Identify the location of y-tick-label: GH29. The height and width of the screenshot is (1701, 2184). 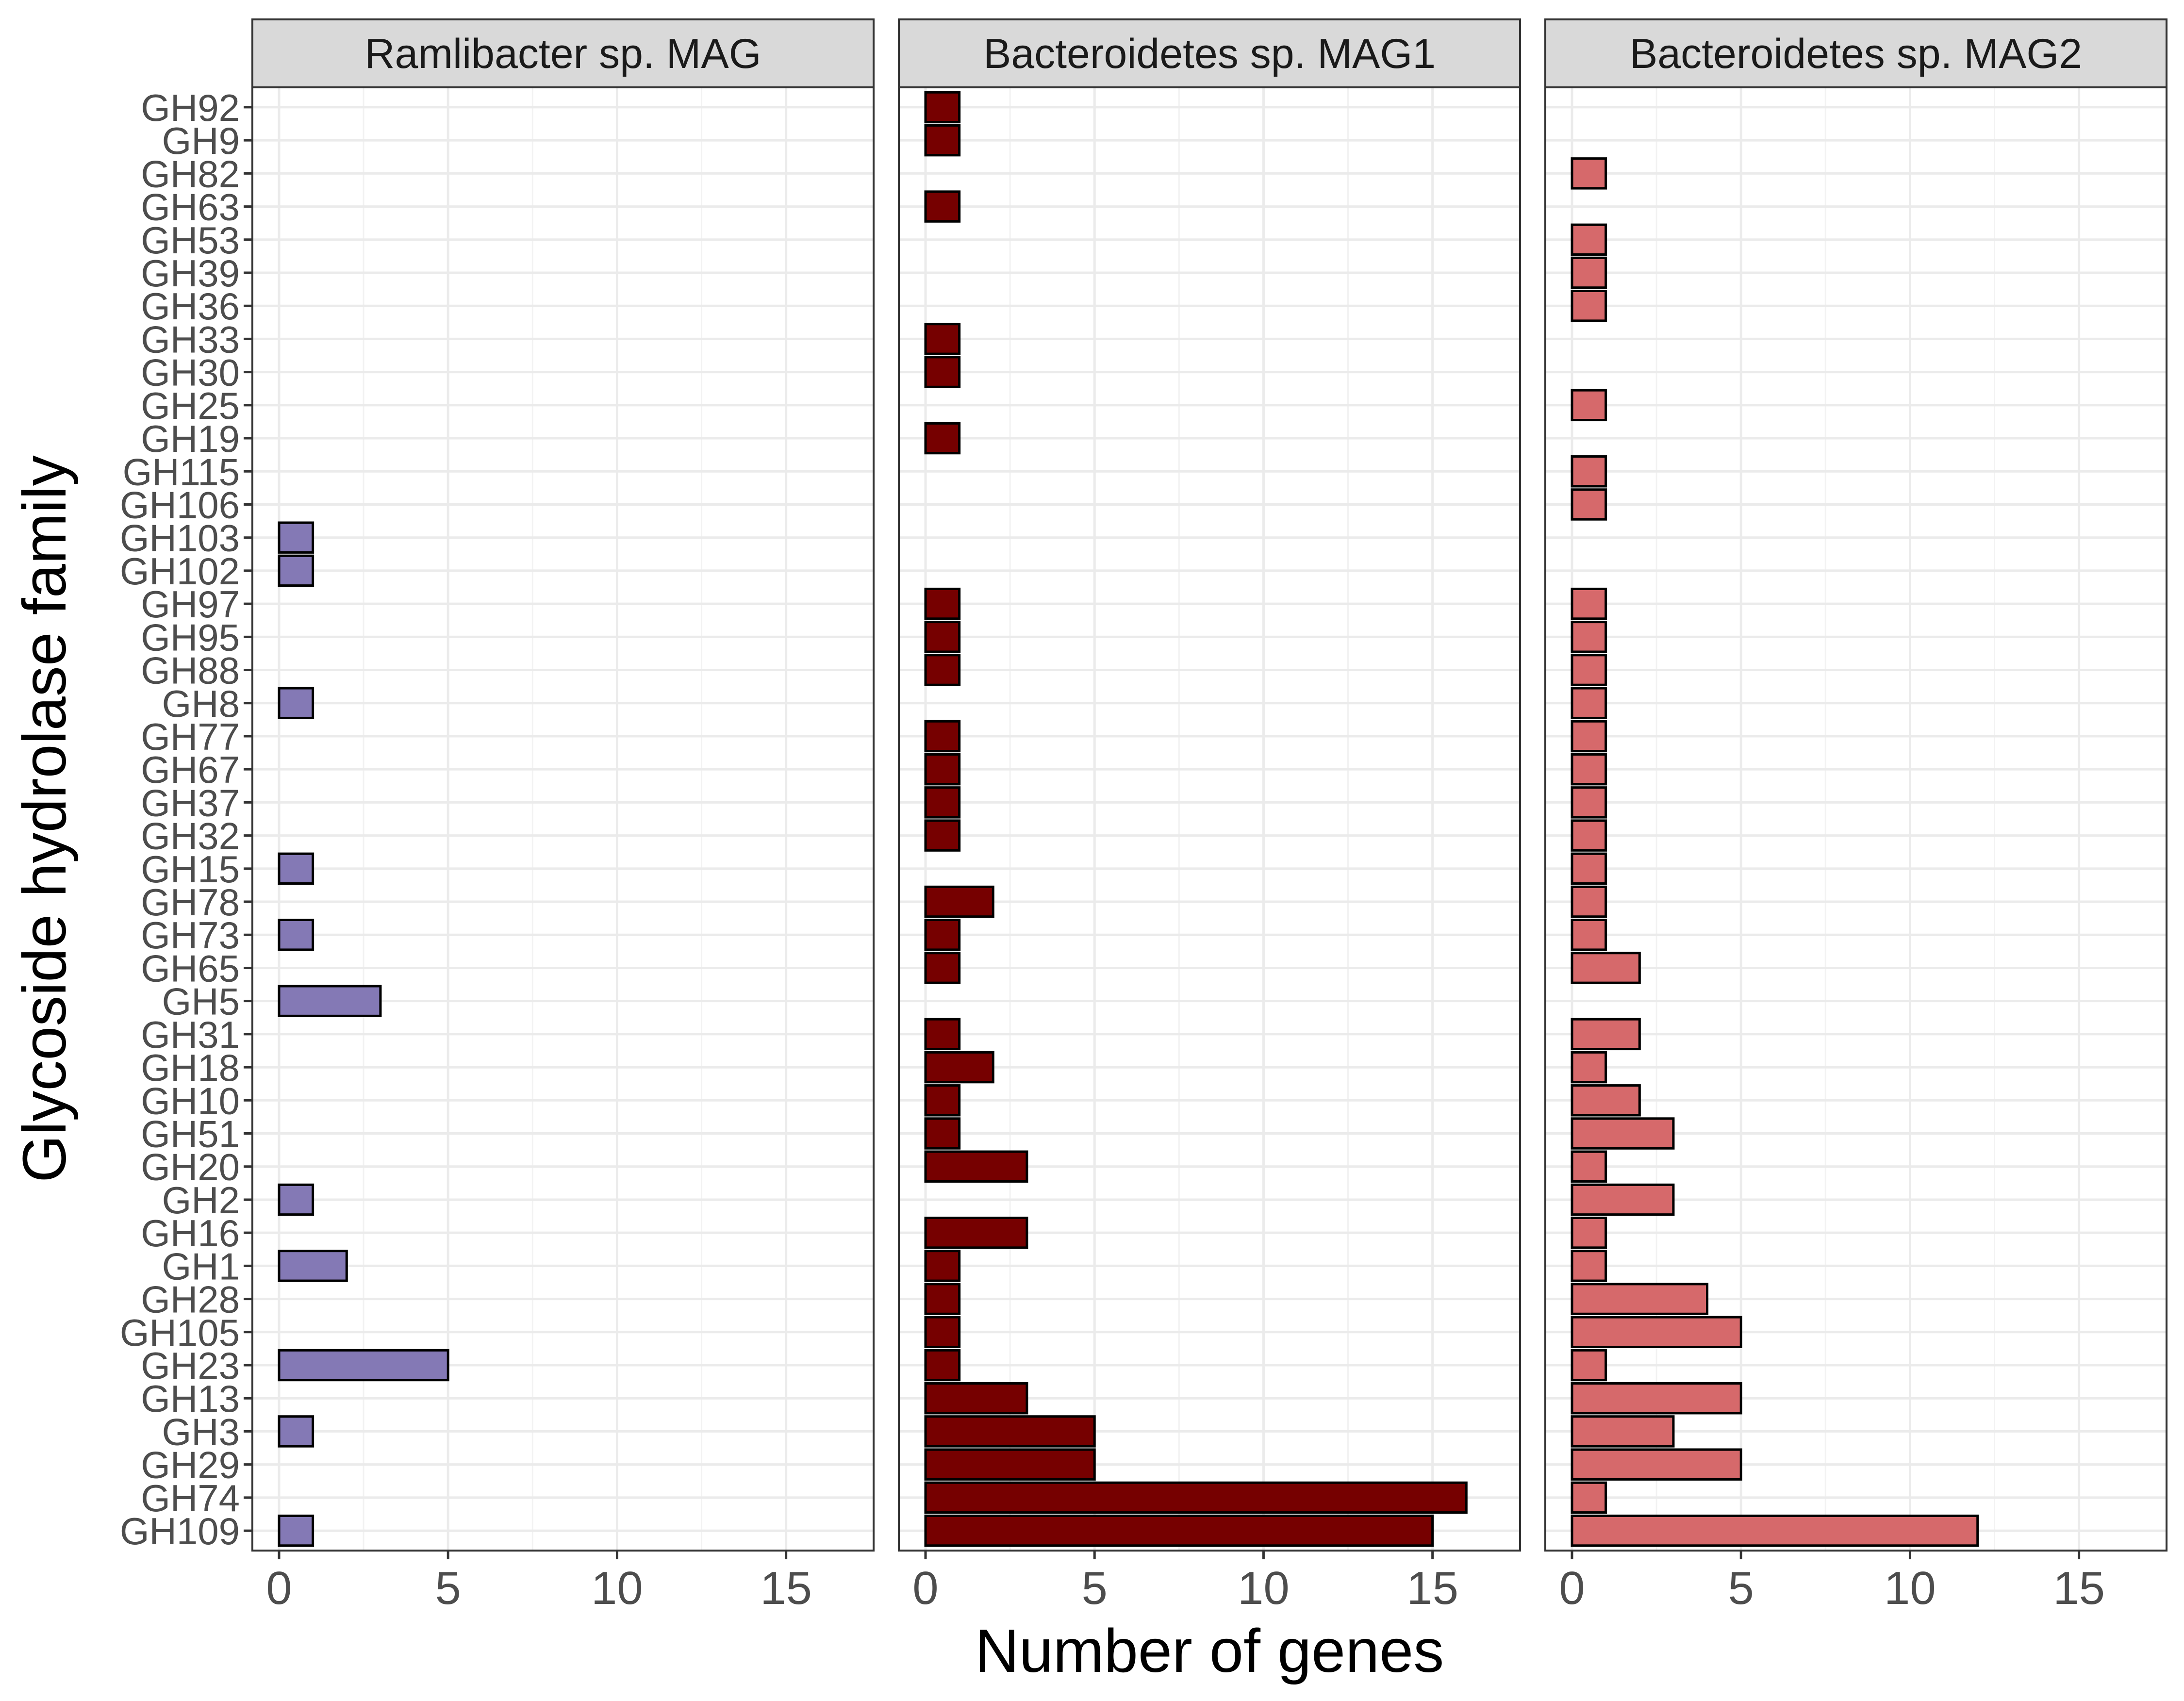
(190, 1465).